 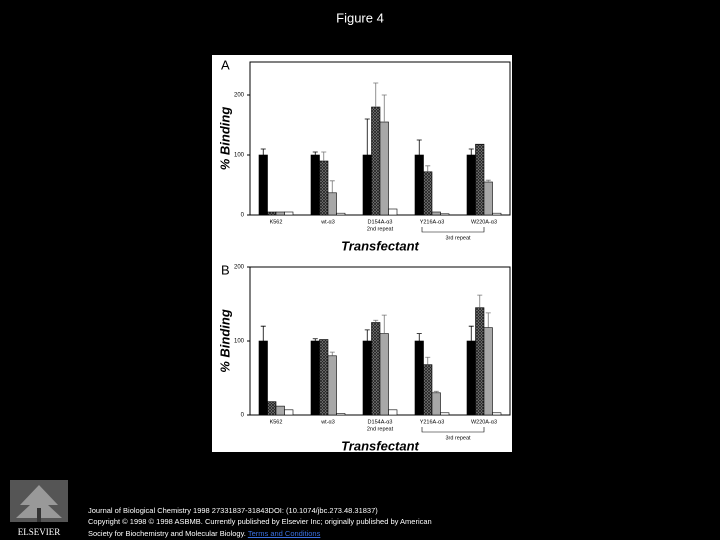 I want to click on slide-title: Figure 4, so click(x=360, y=17).